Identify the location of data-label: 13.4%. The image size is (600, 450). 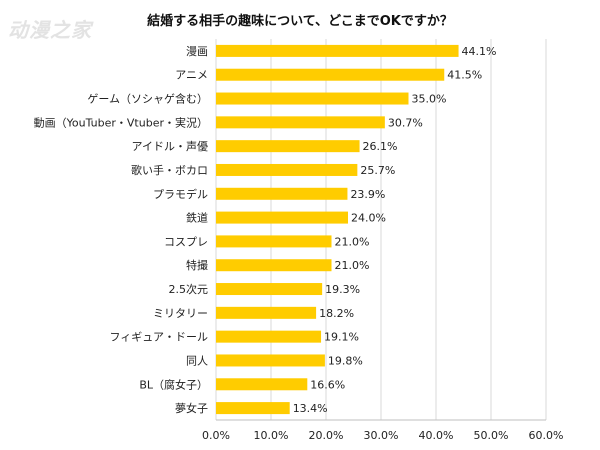
(310, 408).